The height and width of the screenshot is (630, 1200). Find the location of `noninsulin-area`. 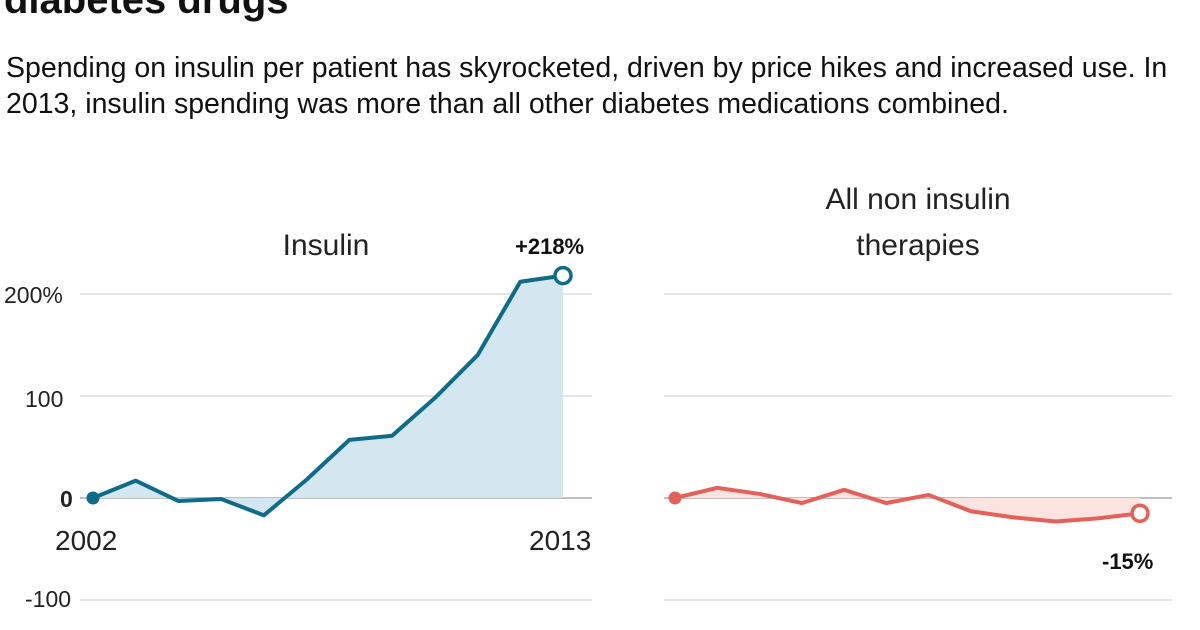

noninsulin-area is located at coordinates (907, 504).